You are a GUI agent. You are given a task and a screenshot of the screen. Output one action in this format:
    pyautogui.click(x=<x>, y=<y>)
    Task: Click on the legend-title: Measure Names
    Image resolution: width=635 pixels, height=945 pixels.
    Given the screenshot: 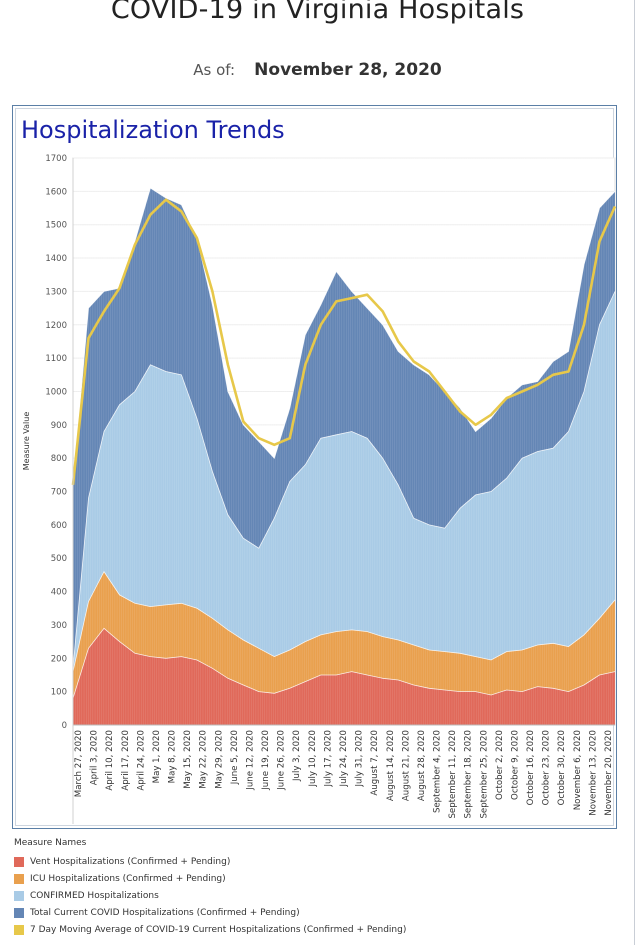 What is the action you would take?
    pyautogui.click(x=50, y=843)
    